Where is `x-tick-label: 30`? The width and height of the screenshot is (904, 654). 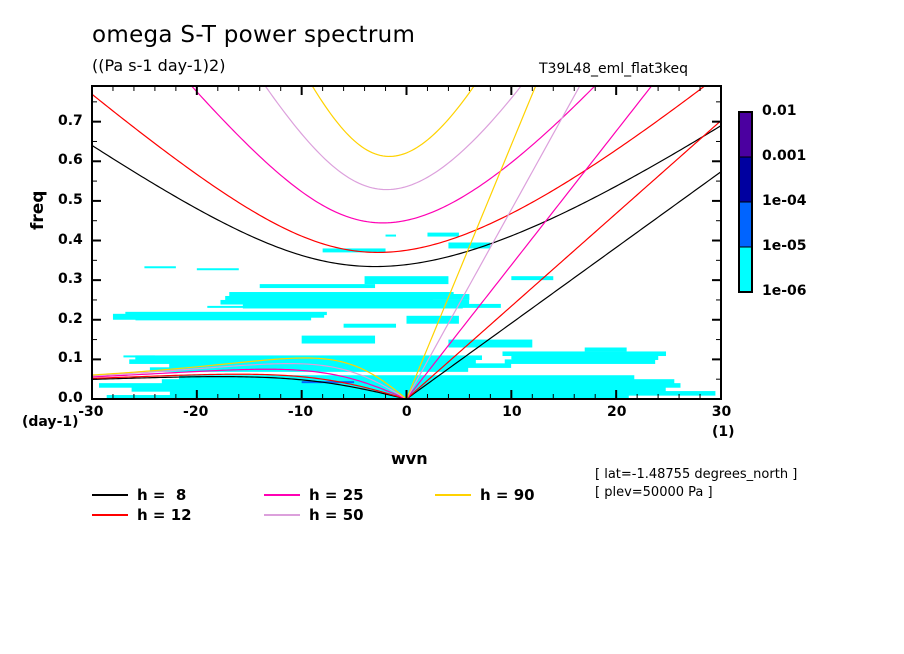
x-tick-label: 30 is located at coordinates (721, 412).